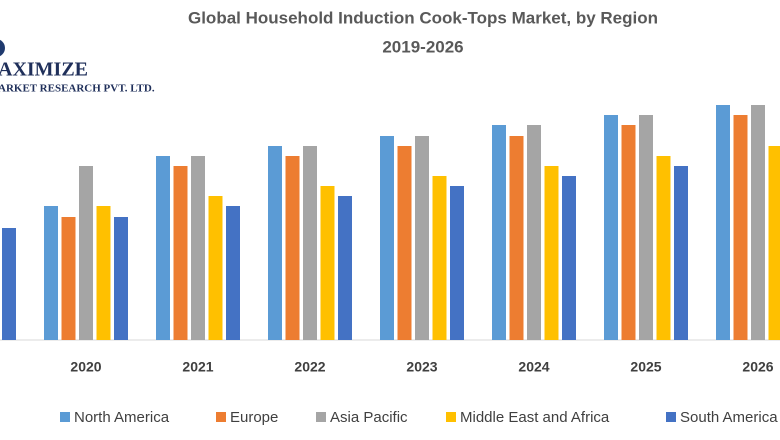 This screenshot has width=780, height=440. I want to click on chart-subtitle: 2019-2026, so click(422, 46).